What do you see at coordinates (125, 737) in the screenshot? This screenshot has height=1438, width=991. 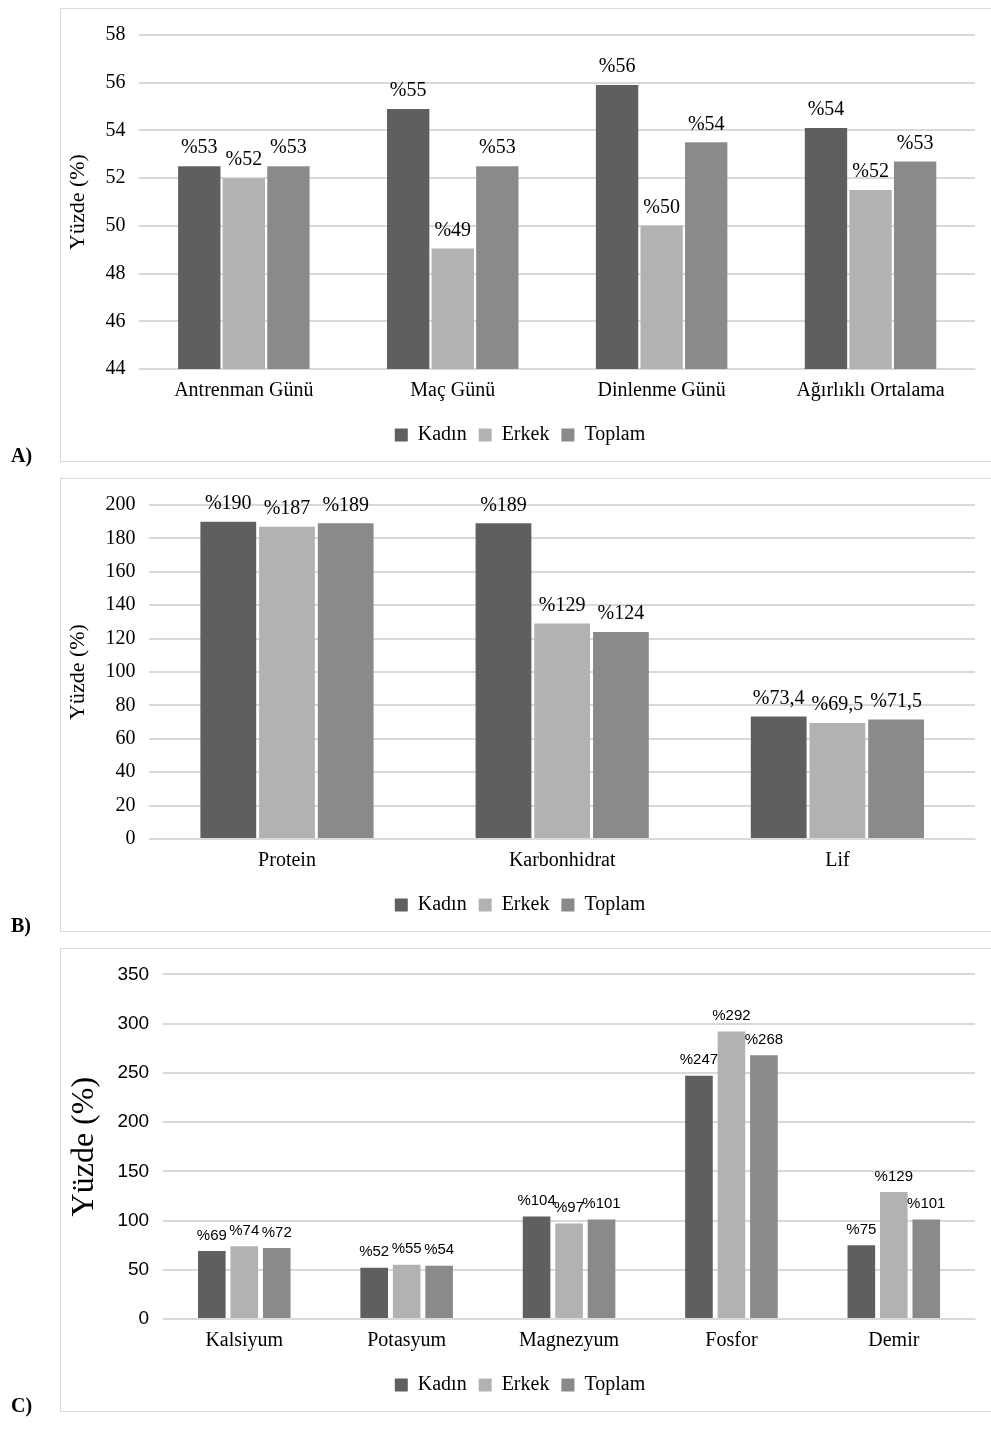 I see `y-tick-label: 60` at bounding box center [125, 737].